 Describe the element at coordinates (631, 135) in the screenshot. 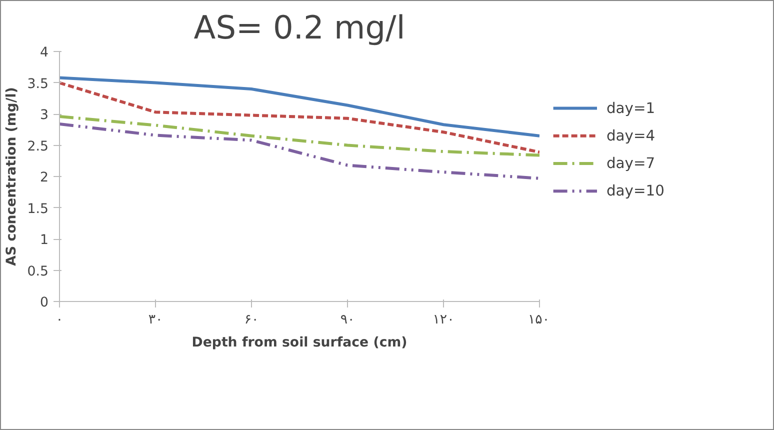

I see `legend-label: day=4` at that location.